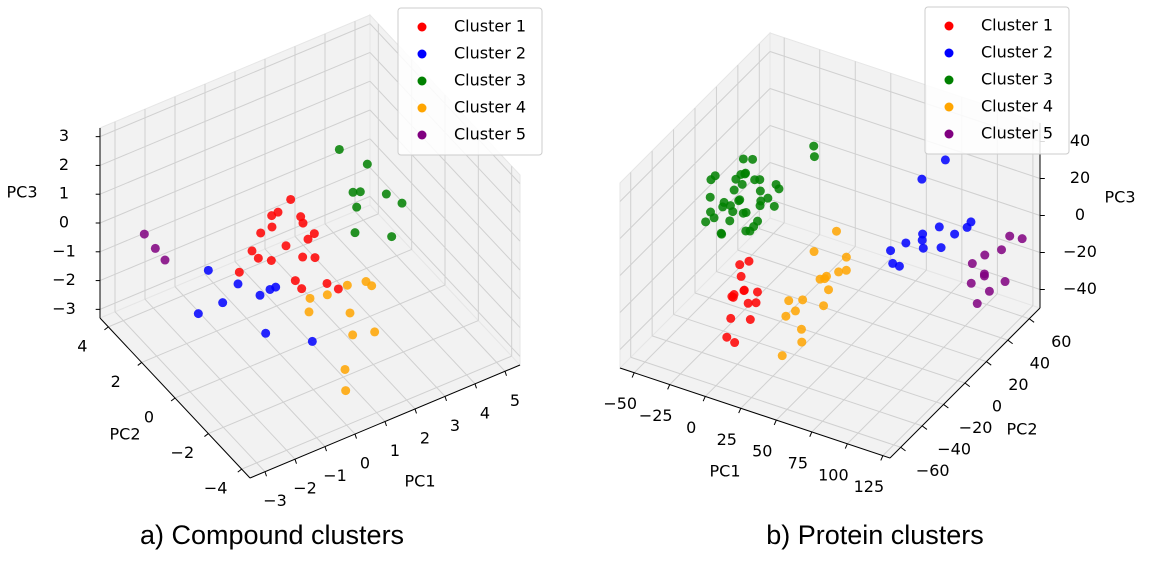 The image size is (1151, 569). I want to click on y-tick-label: 2, so click(116, 381).